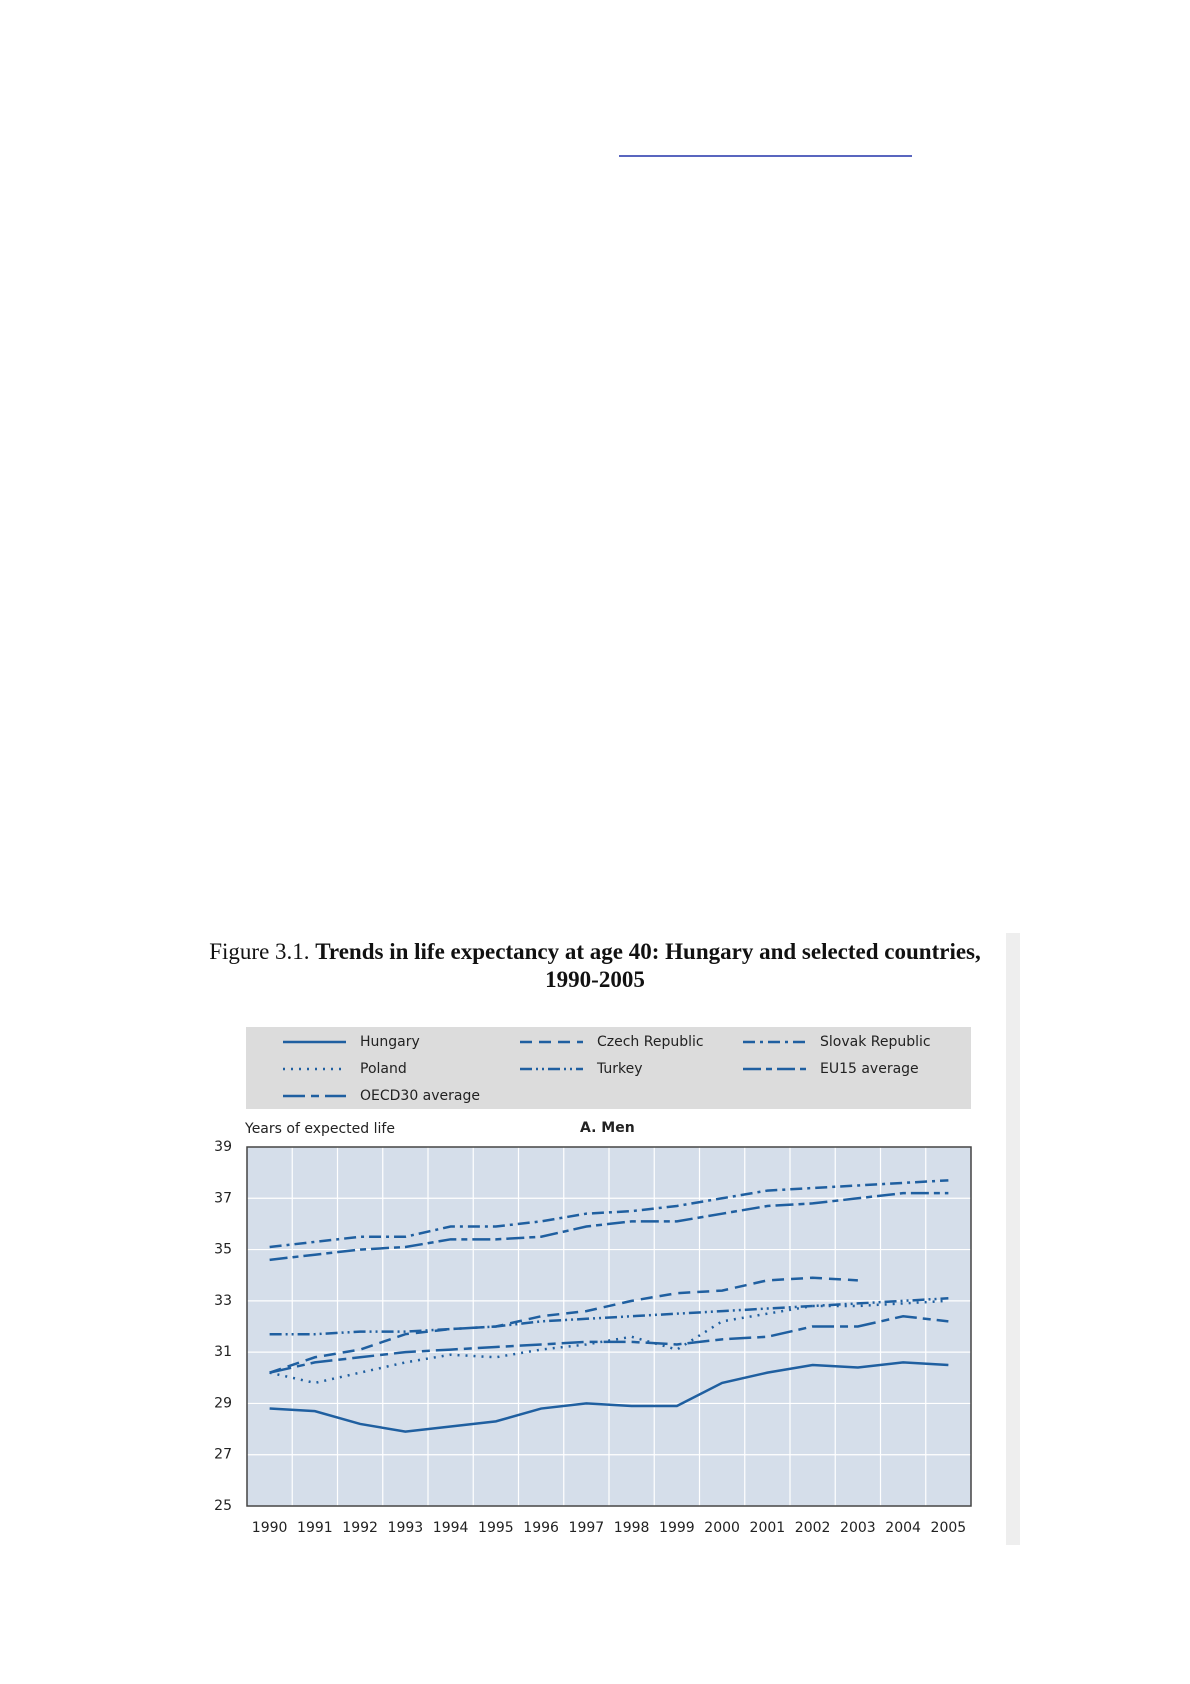 The width and height of the screenshot is (1190, 1684). I want to click on legend-label: Poland, so click(383, 1069).